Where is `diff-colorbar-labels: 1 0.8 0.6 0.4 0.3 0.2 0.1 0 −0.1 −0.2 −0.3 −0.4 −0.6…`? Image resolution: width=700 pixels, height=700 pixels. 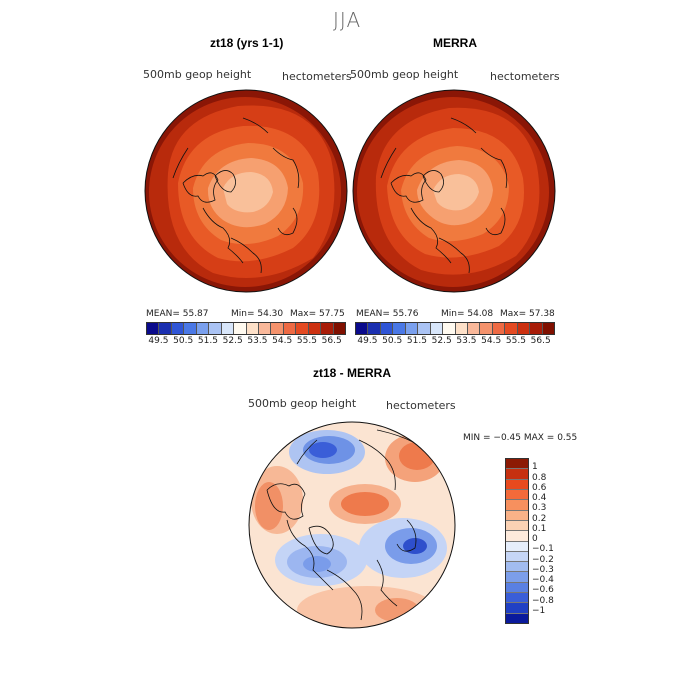
diff-colorbar-labels: 1 0.8 0.6 0.4 0.3 0.2 0.1 0 −0.1 −0.2 −0.3 −0.4 −0.6… is located at coordinates (552, 540).